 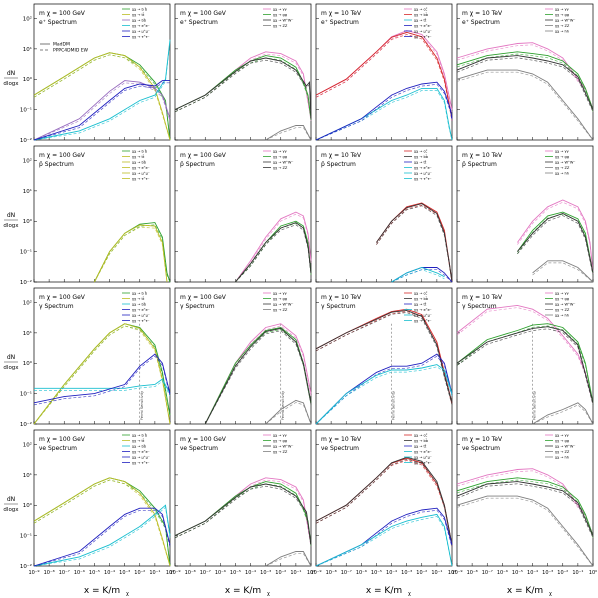 I want to click on legend-entry: χχ → cc̄, so click(x=421, y=436).